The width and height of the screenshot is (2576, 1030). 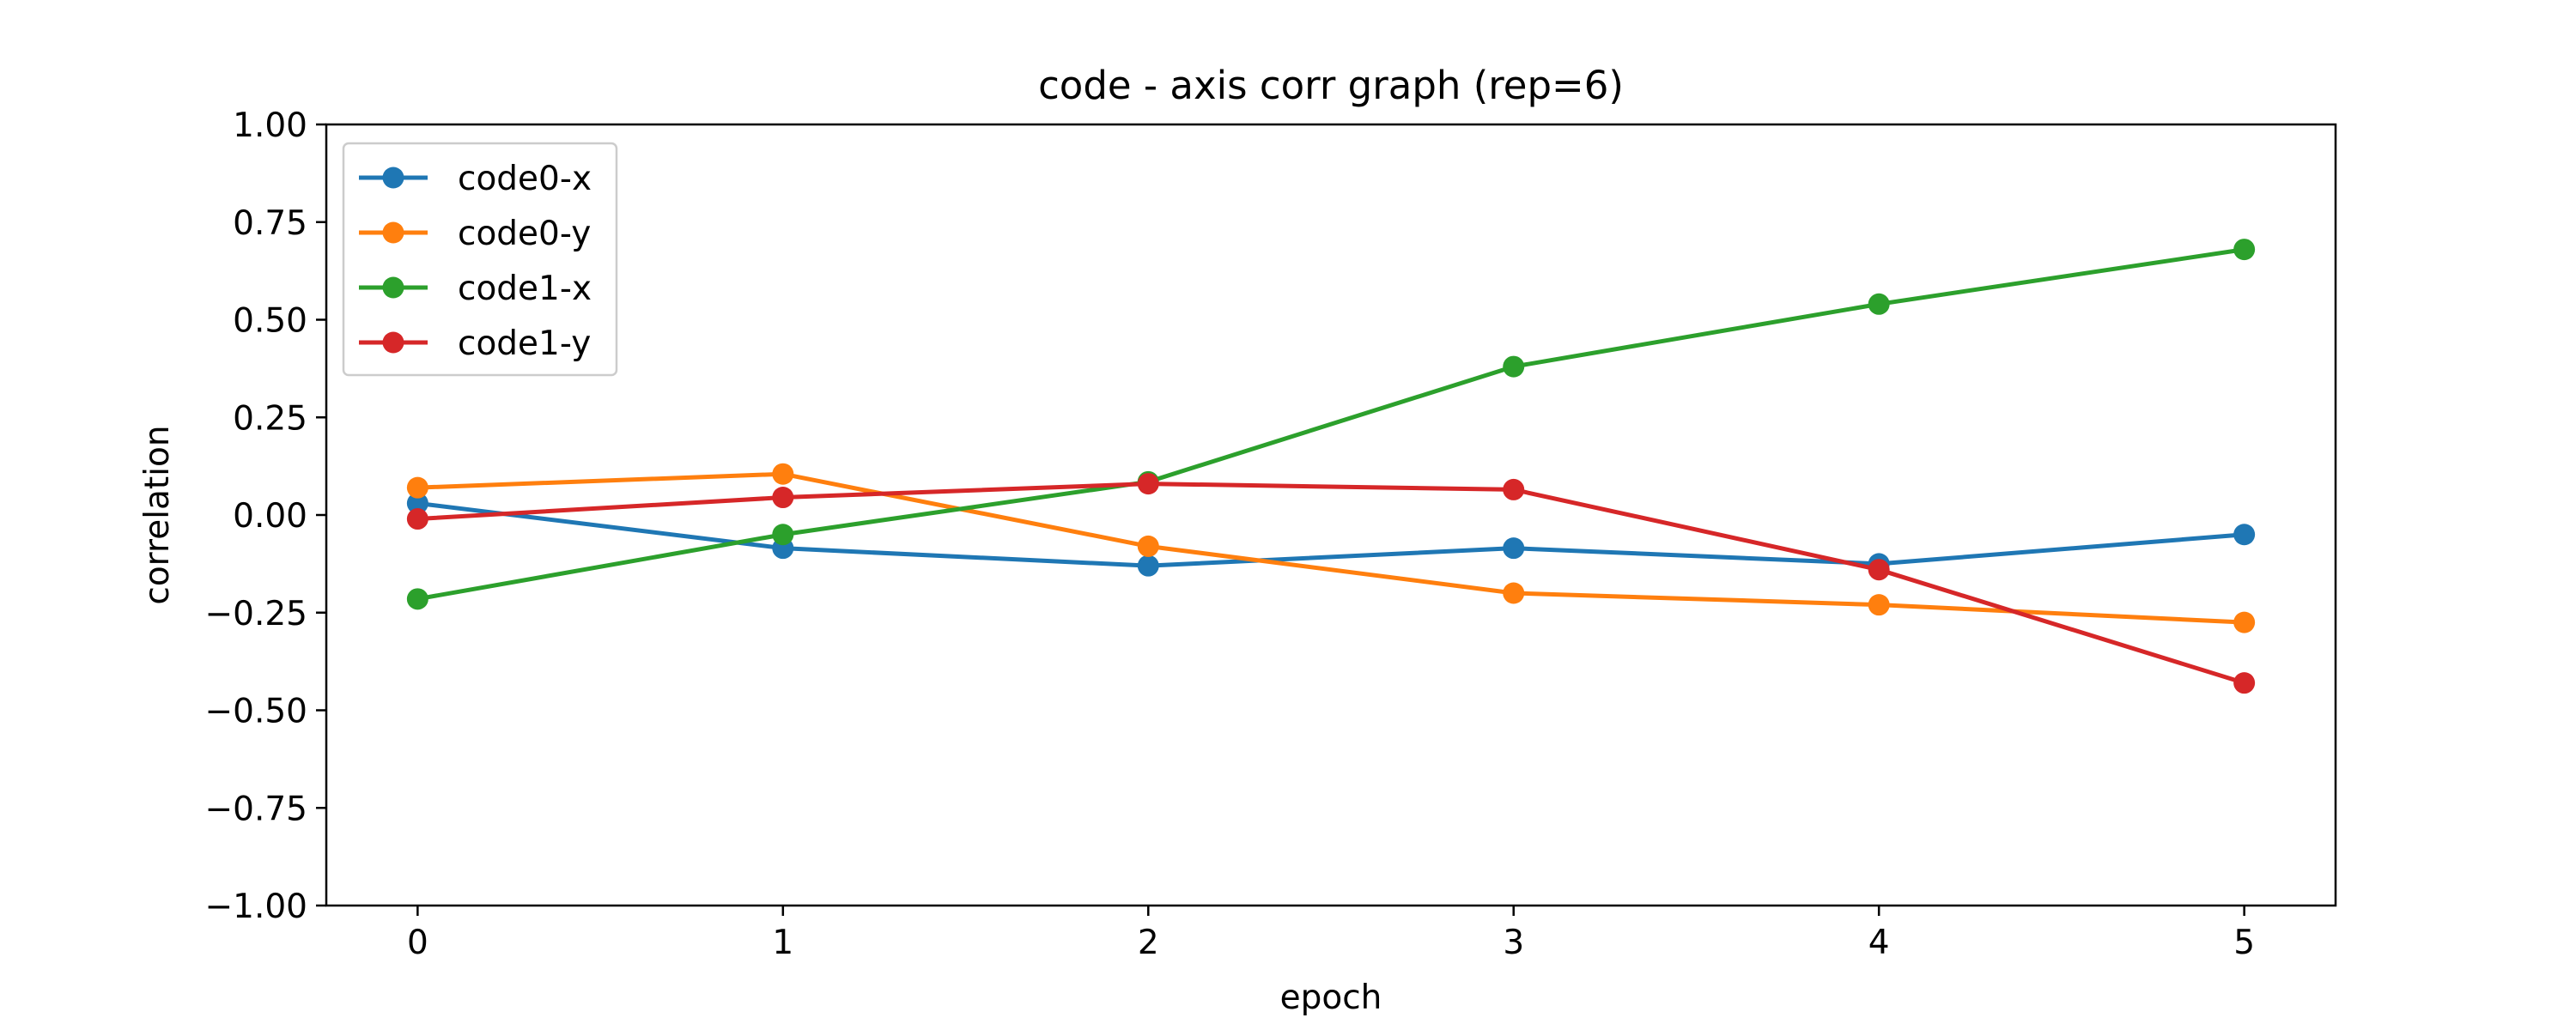 What do you see at coordinates (524, 343) in the screenshot?
I see `legend-label: code1-y` at bounding box center [524, 343].